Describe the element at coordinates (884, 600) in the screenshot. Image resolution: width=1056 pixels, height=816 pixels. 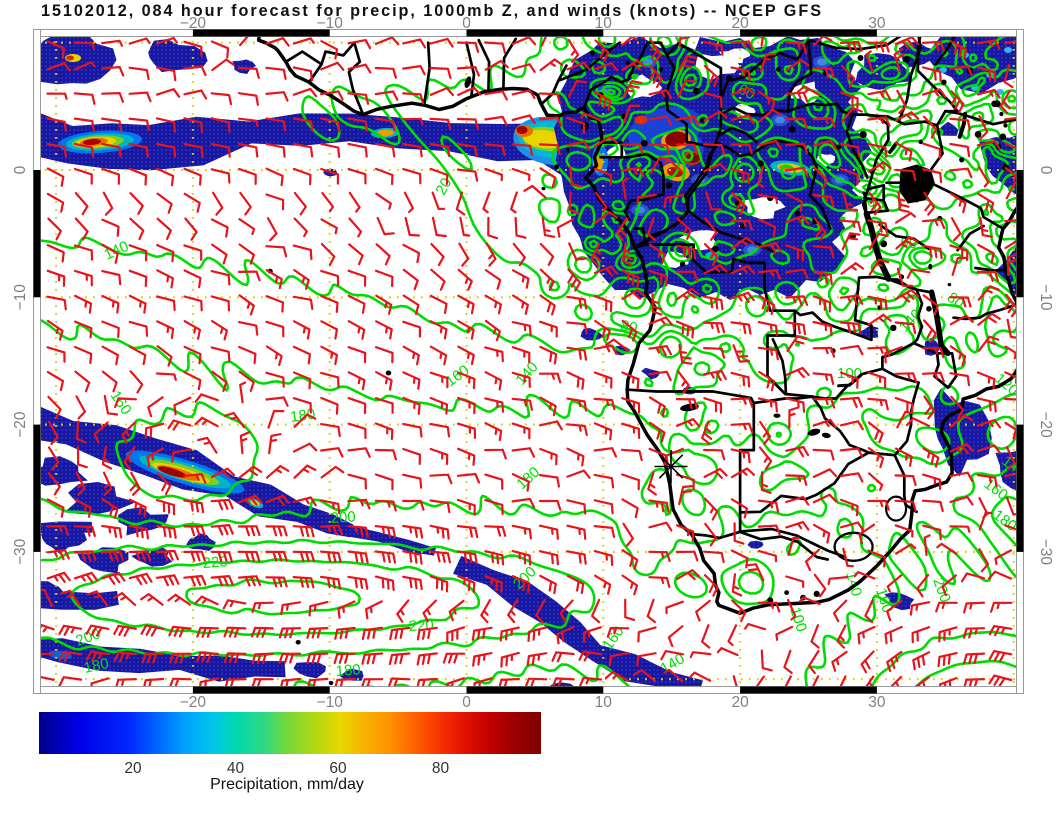
I see `svg-text: 160` at that location.